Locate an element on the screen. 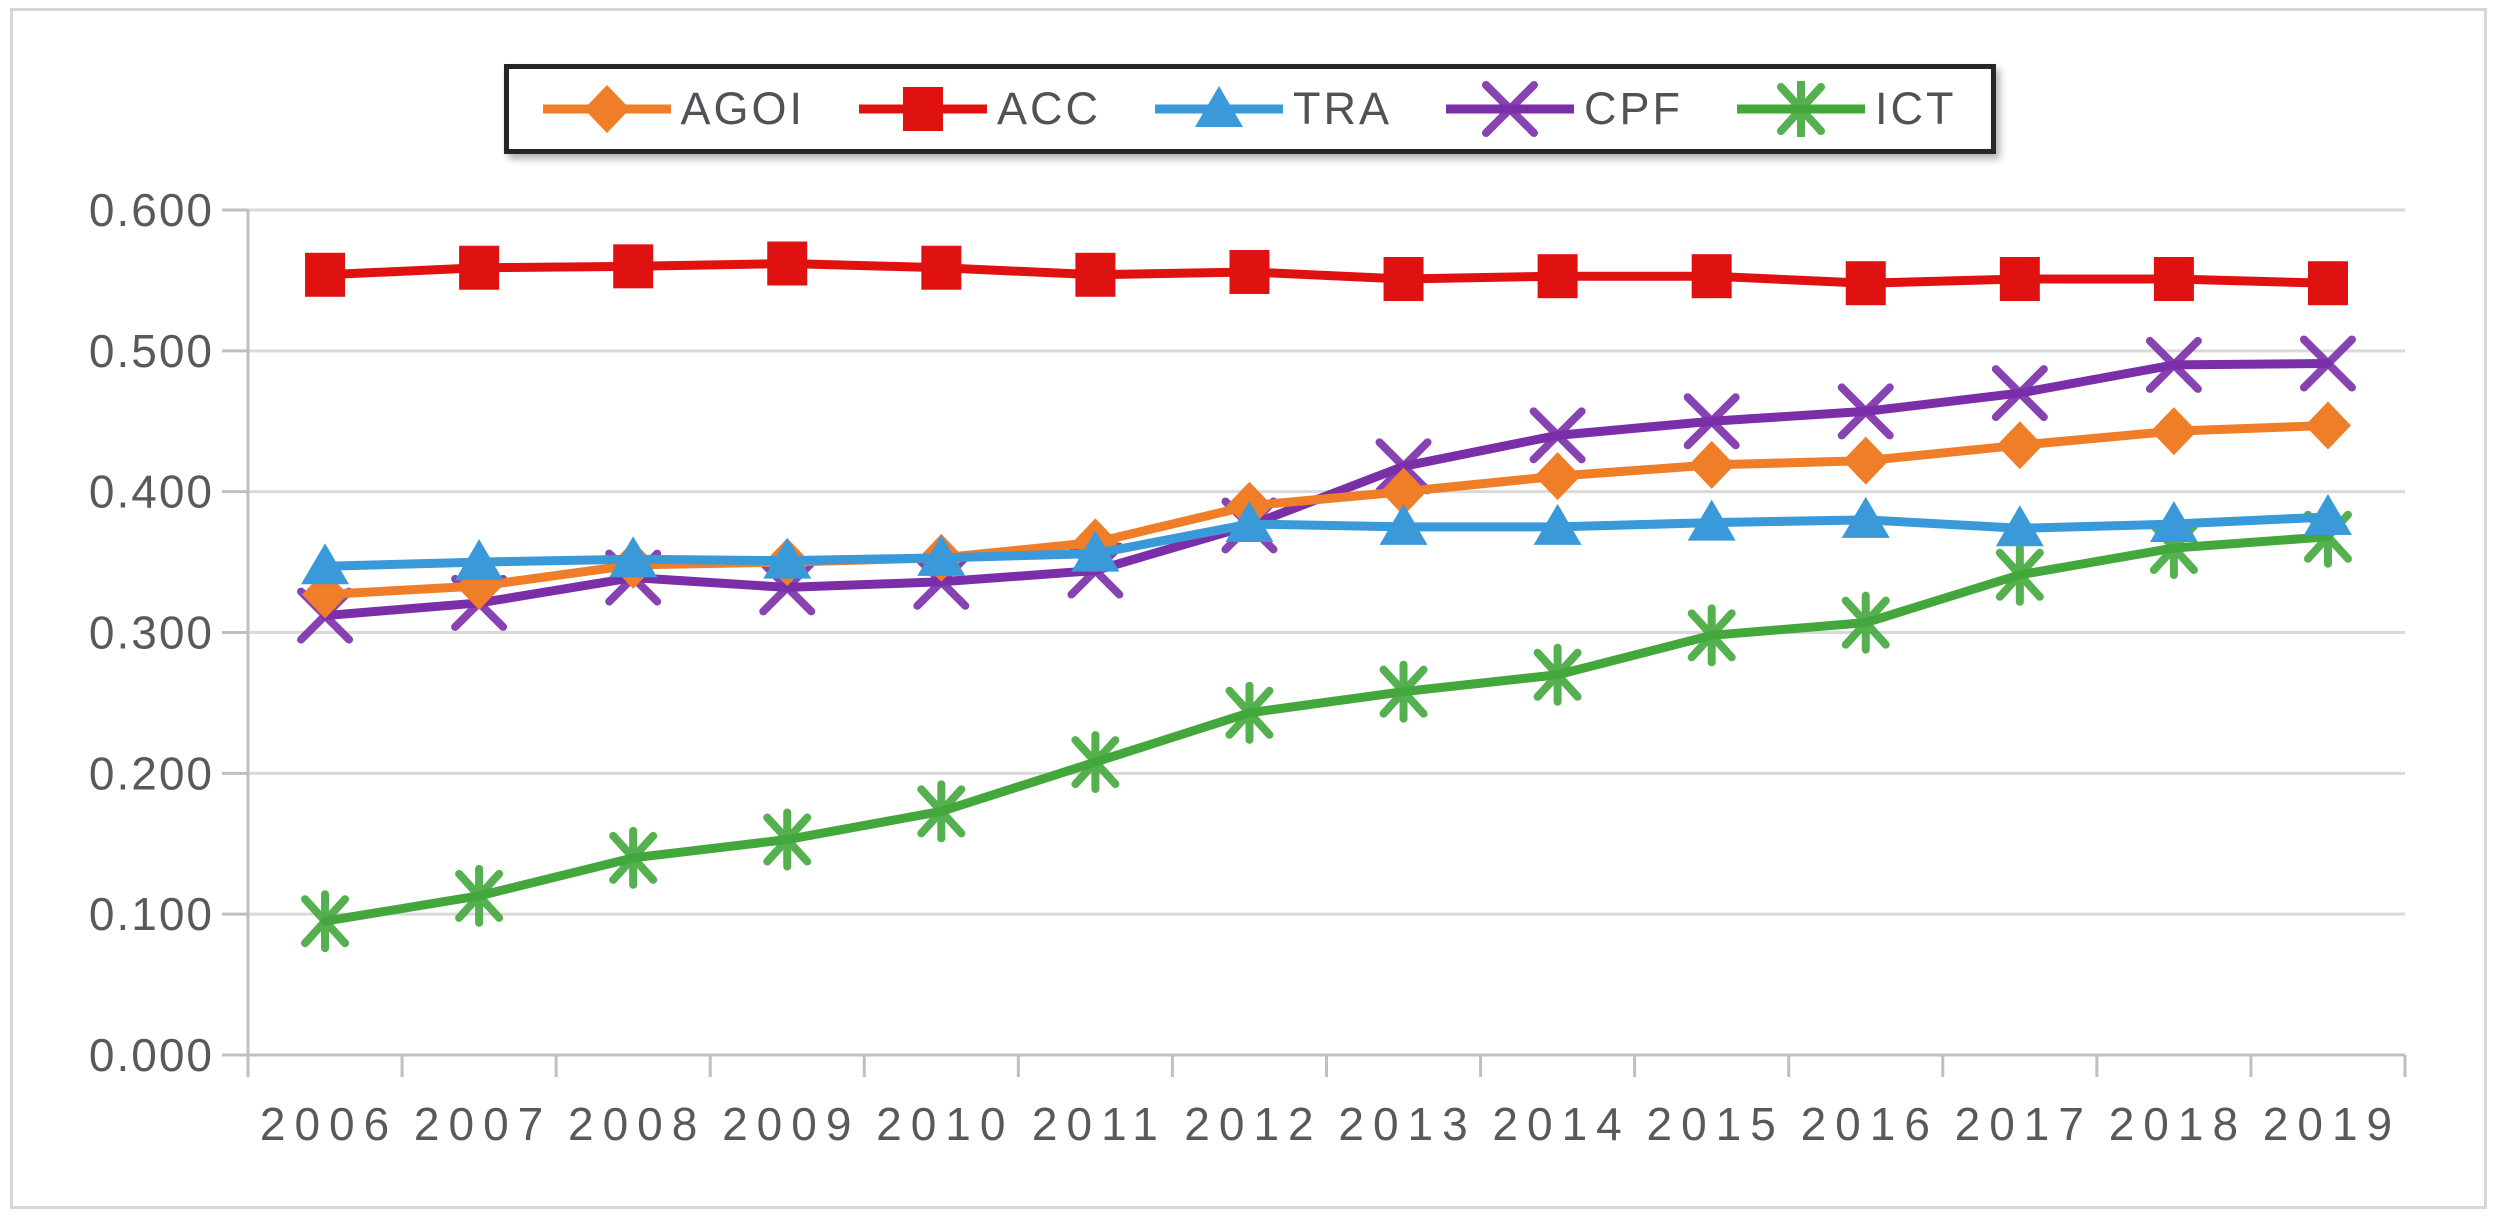 The width and height of the screenshot is (2499, 1219). ict-asterisk-marker-icon is located at coordinates (1801, 109).